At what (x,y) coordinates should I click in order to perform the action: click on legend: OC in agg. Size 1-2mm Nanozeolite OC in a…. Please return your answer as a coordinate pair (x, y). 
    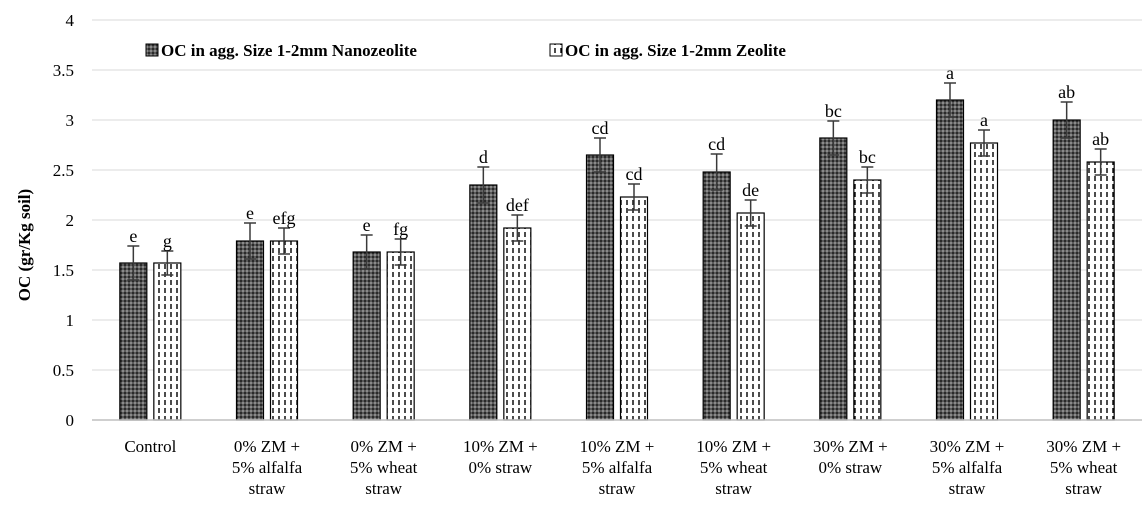
    Looking at the image, I should click on (465, 50).